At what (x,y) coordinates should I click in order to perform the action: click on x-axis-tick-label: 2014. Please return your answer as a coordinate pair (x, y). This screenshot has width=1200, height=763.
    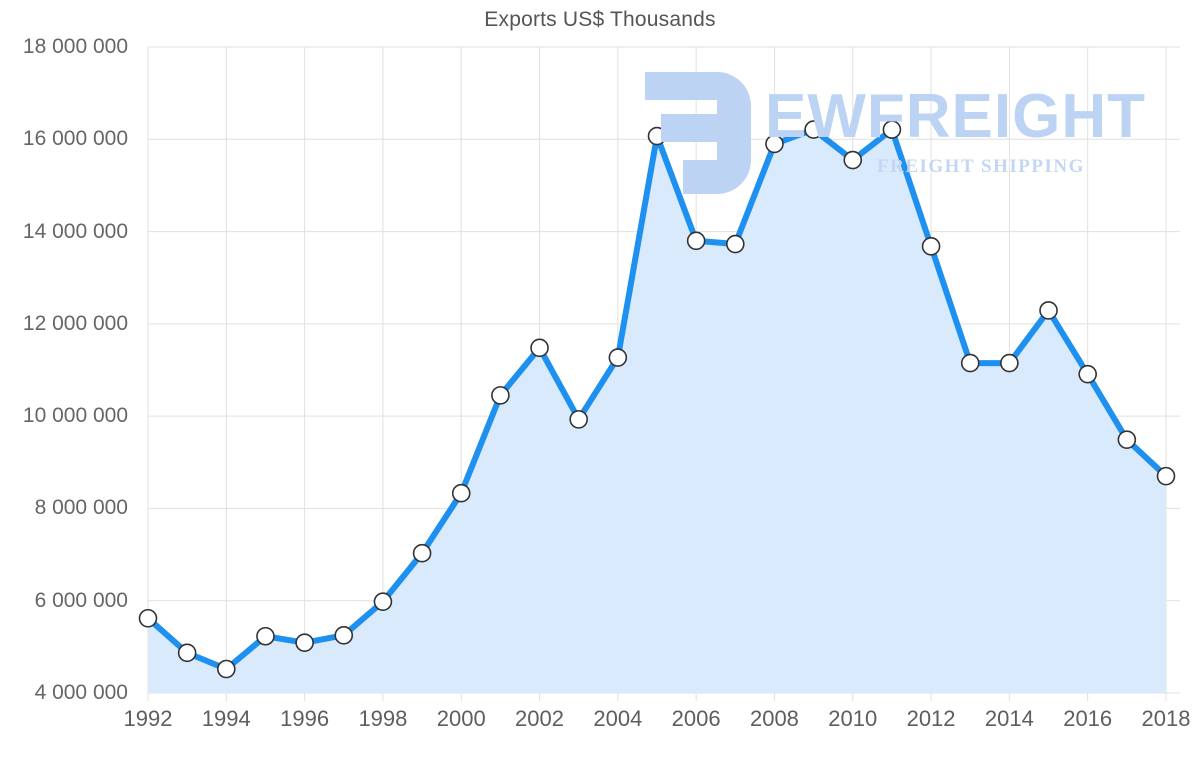
    Looking at the image, I should click on (1009, 718).